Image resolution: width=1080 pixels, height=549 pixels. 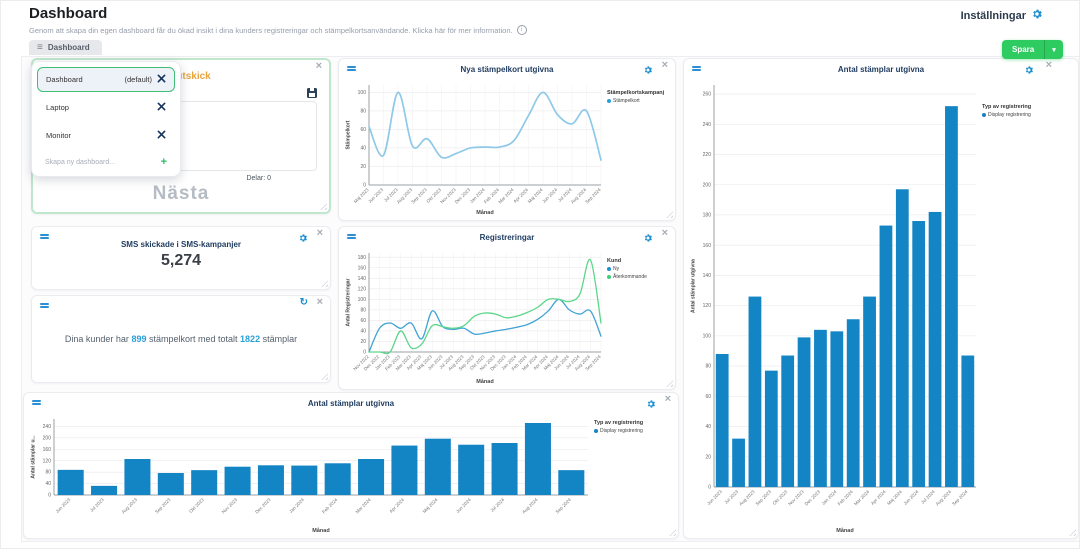 I want to click on kpi-title: SMS skickade i SMS-kampanjer, so click(x=181, y=244).